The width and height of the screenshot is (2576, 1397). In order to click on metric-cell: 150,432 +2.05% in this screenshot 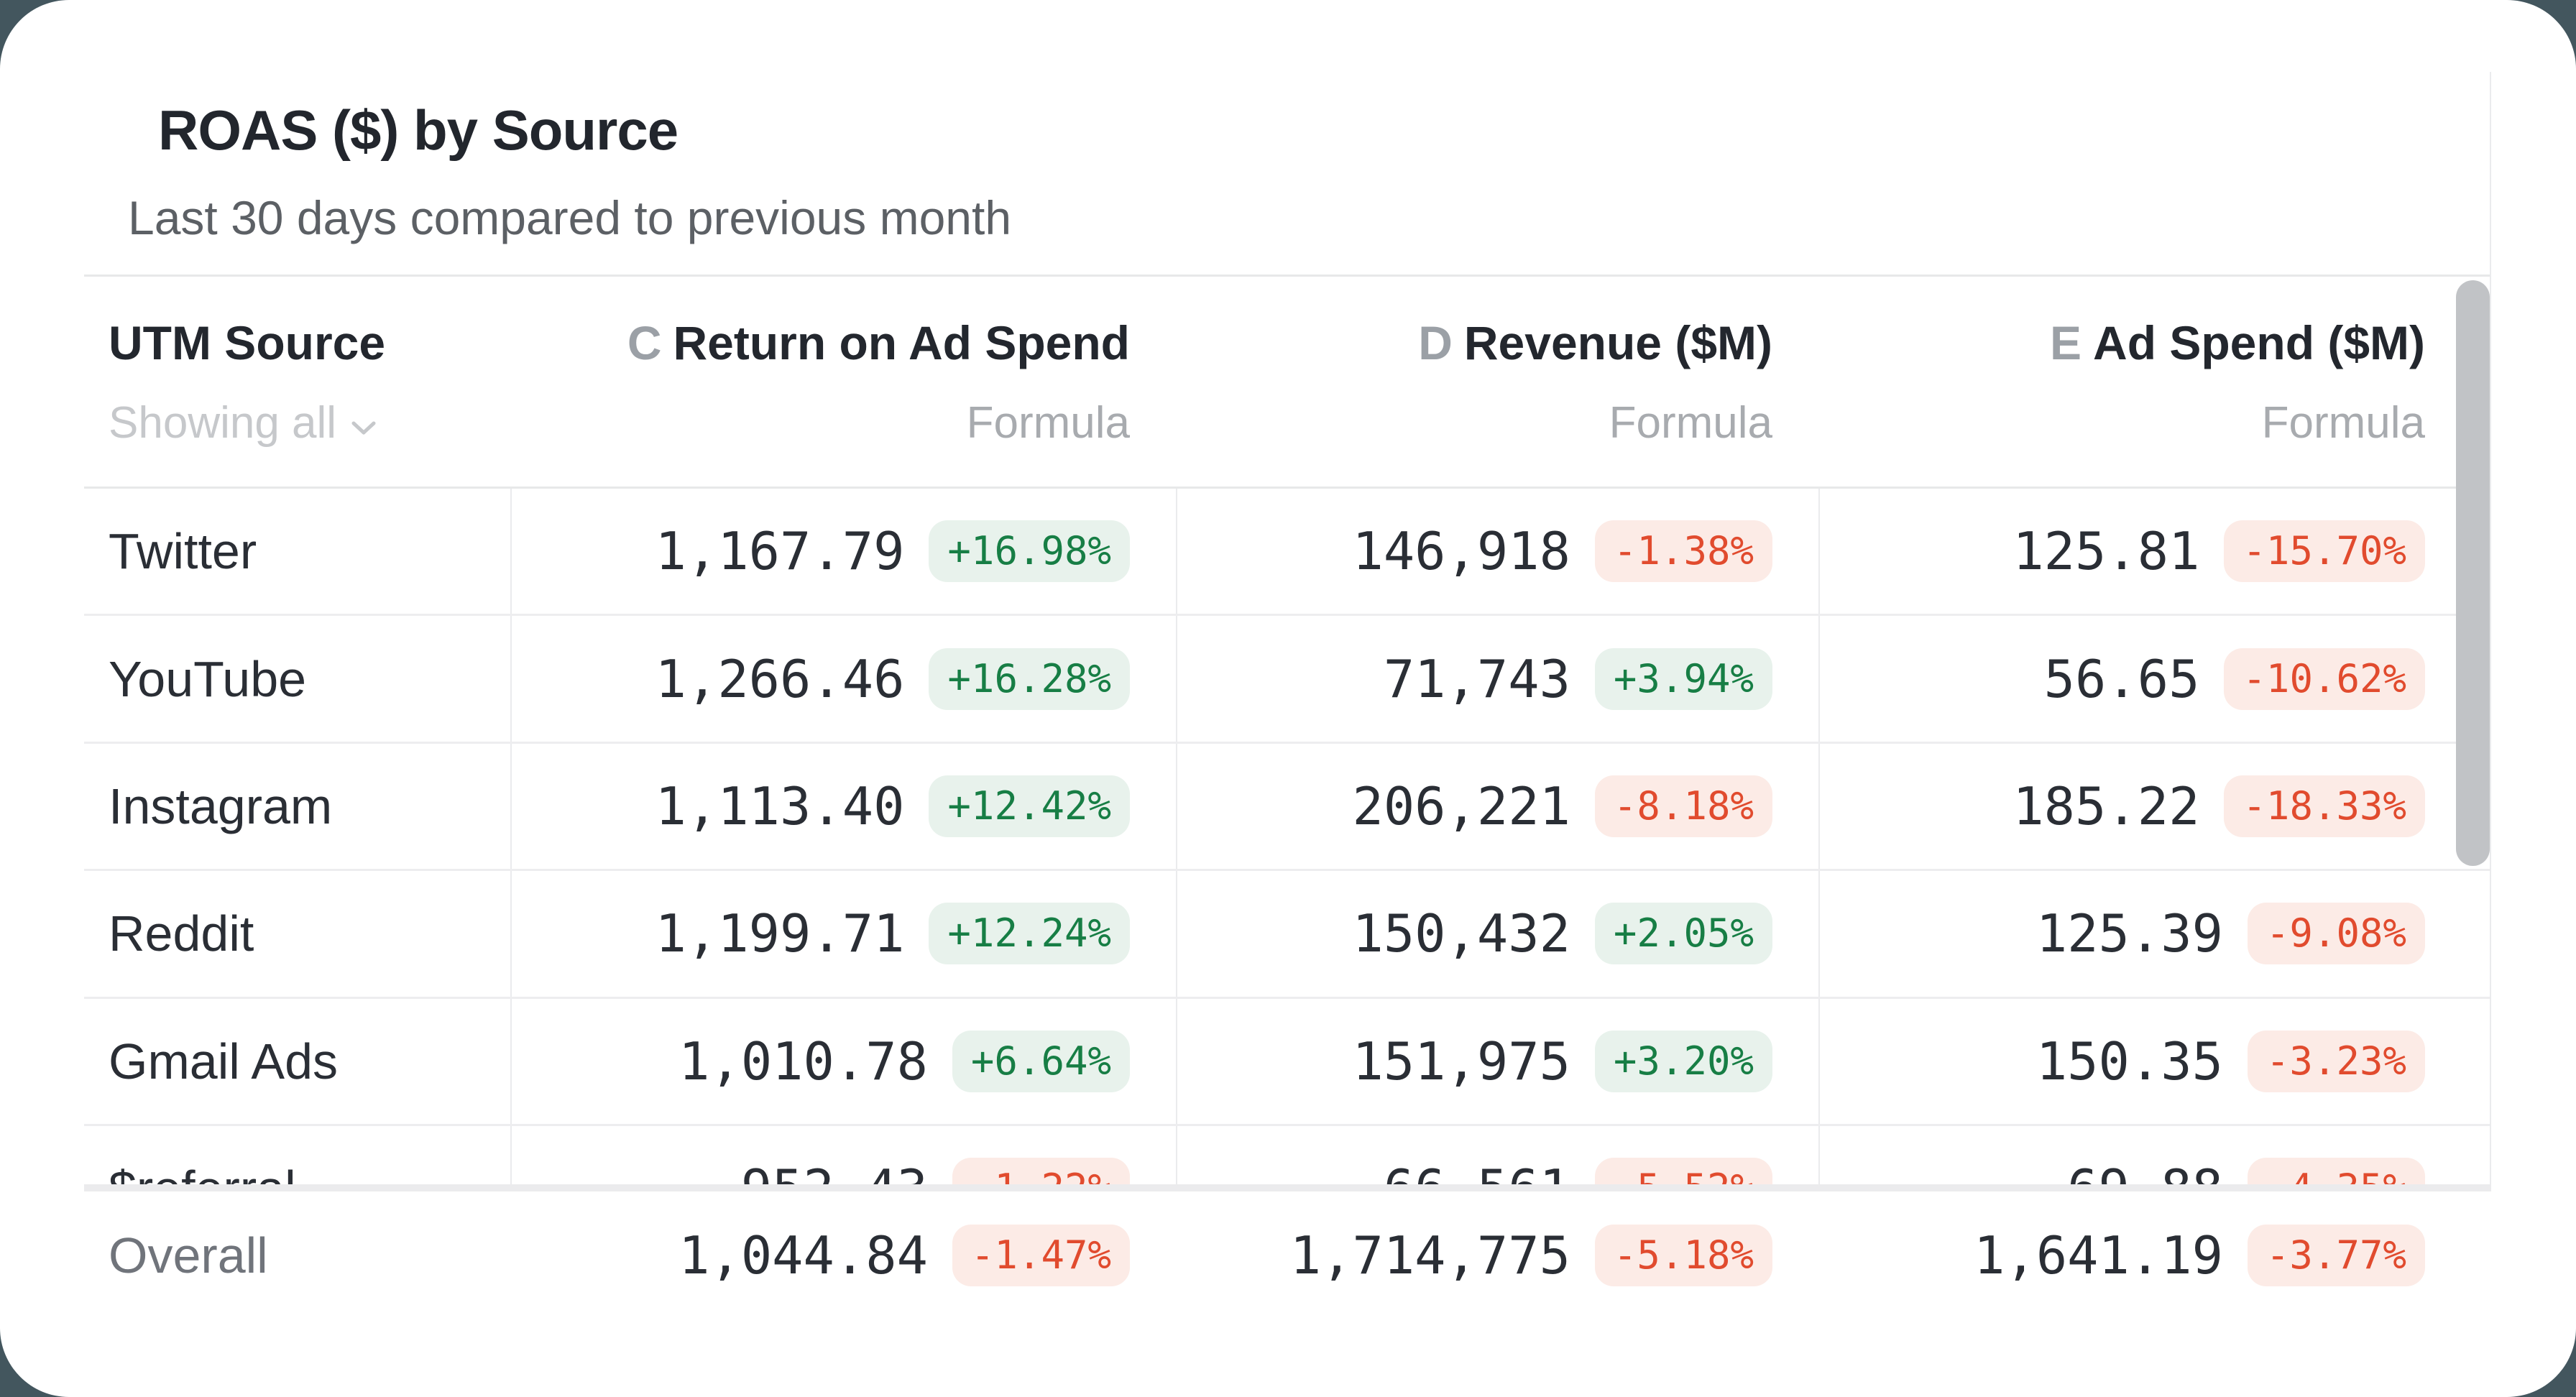, I will do `click(1497, 934)`.